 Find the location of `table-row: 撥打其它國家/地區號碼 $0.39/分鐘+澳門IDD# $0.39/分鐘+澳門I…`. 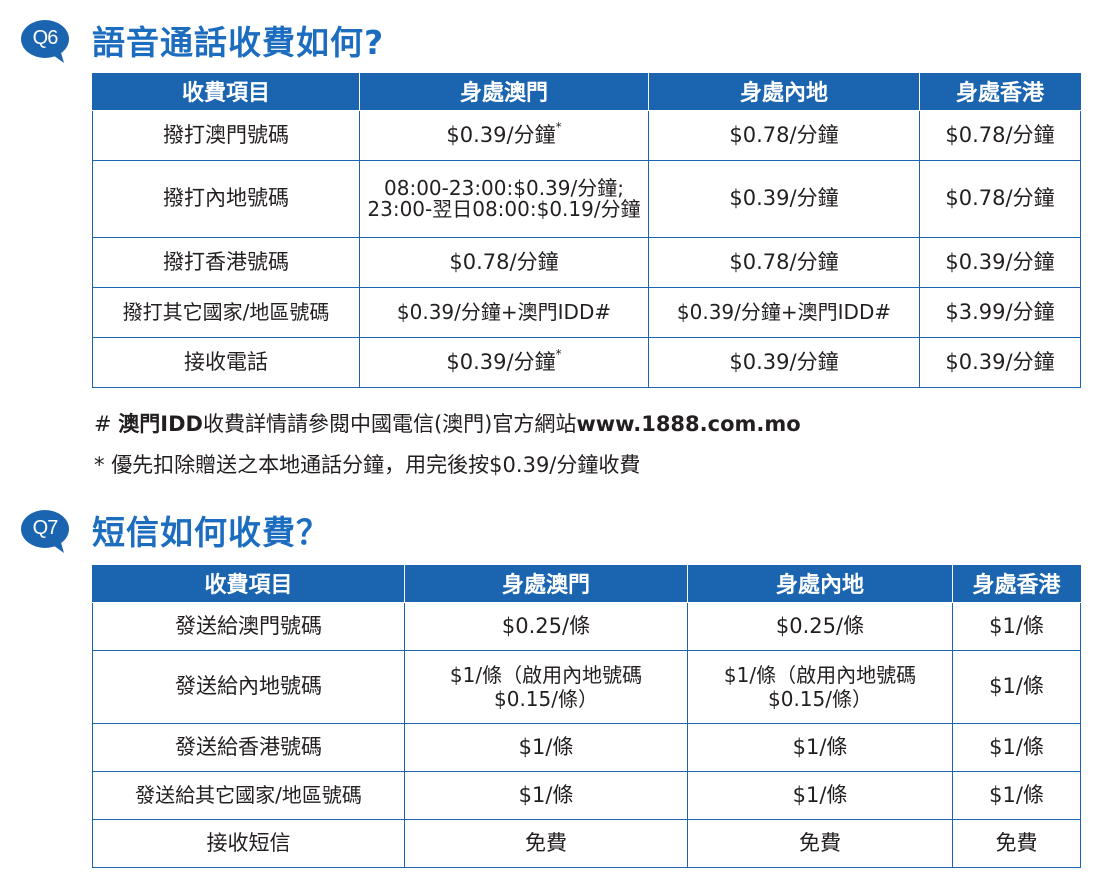

table-row: 撥打其它國家/地區號碼 $0.39/分鐘+澳門IDD# $0.39/分鐘+澳門I… is located at coordinates (586, 312).